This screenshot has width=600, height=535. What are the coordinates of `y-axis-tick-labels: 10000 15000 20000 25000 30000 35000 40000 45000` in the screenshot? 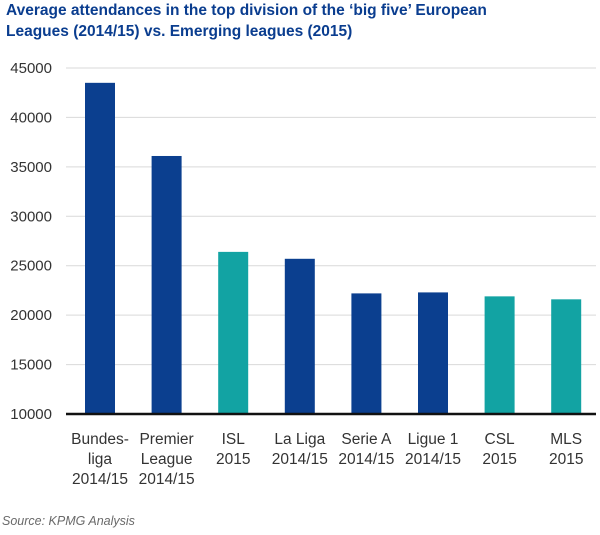 It's located at (31, 241).